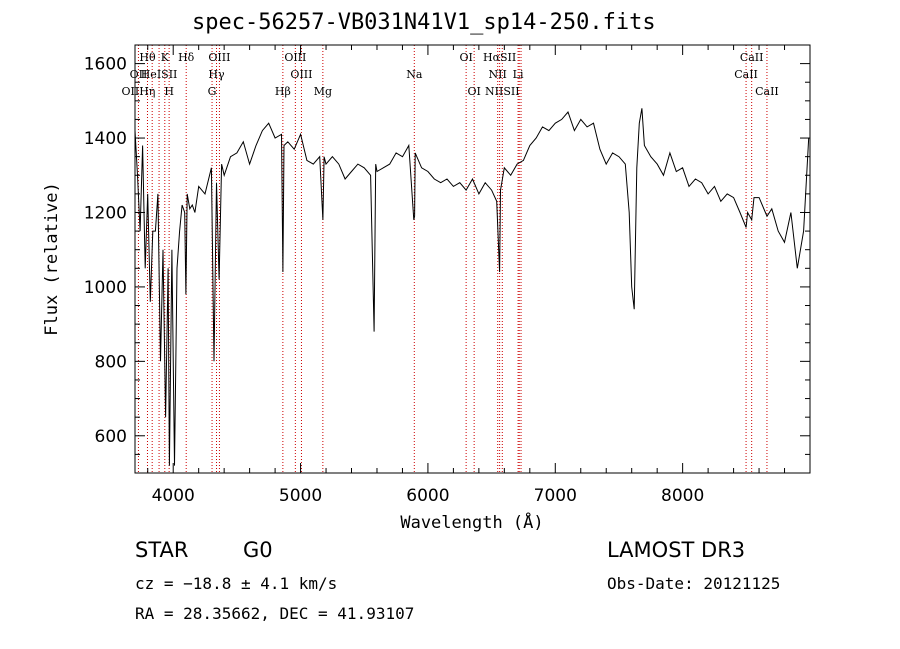  Describe the element at coordinates (676, 550) in the screenshot. I see `survey-name: LAMOST DR3` at that location.